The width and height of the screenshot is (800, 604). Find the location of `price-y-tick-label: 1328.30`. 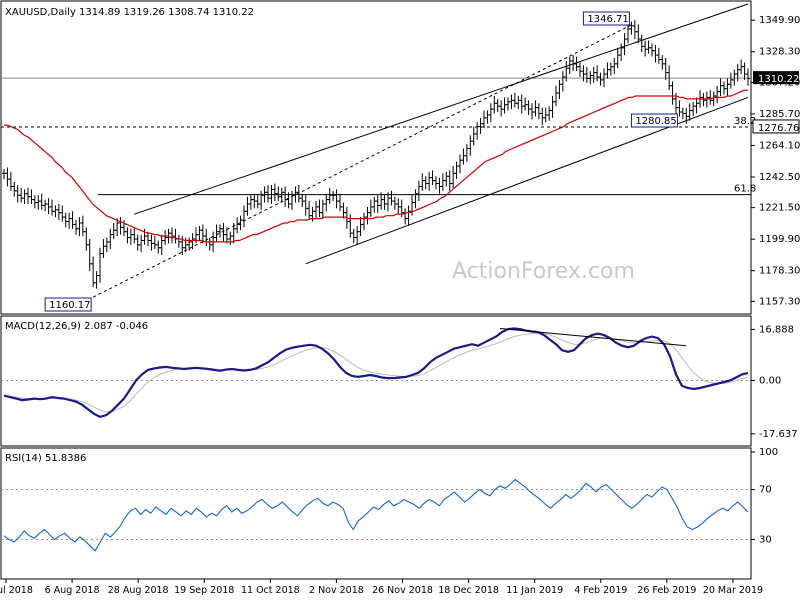

price-y-tick-label: 1328.30 is located at coordinates (779, 52).